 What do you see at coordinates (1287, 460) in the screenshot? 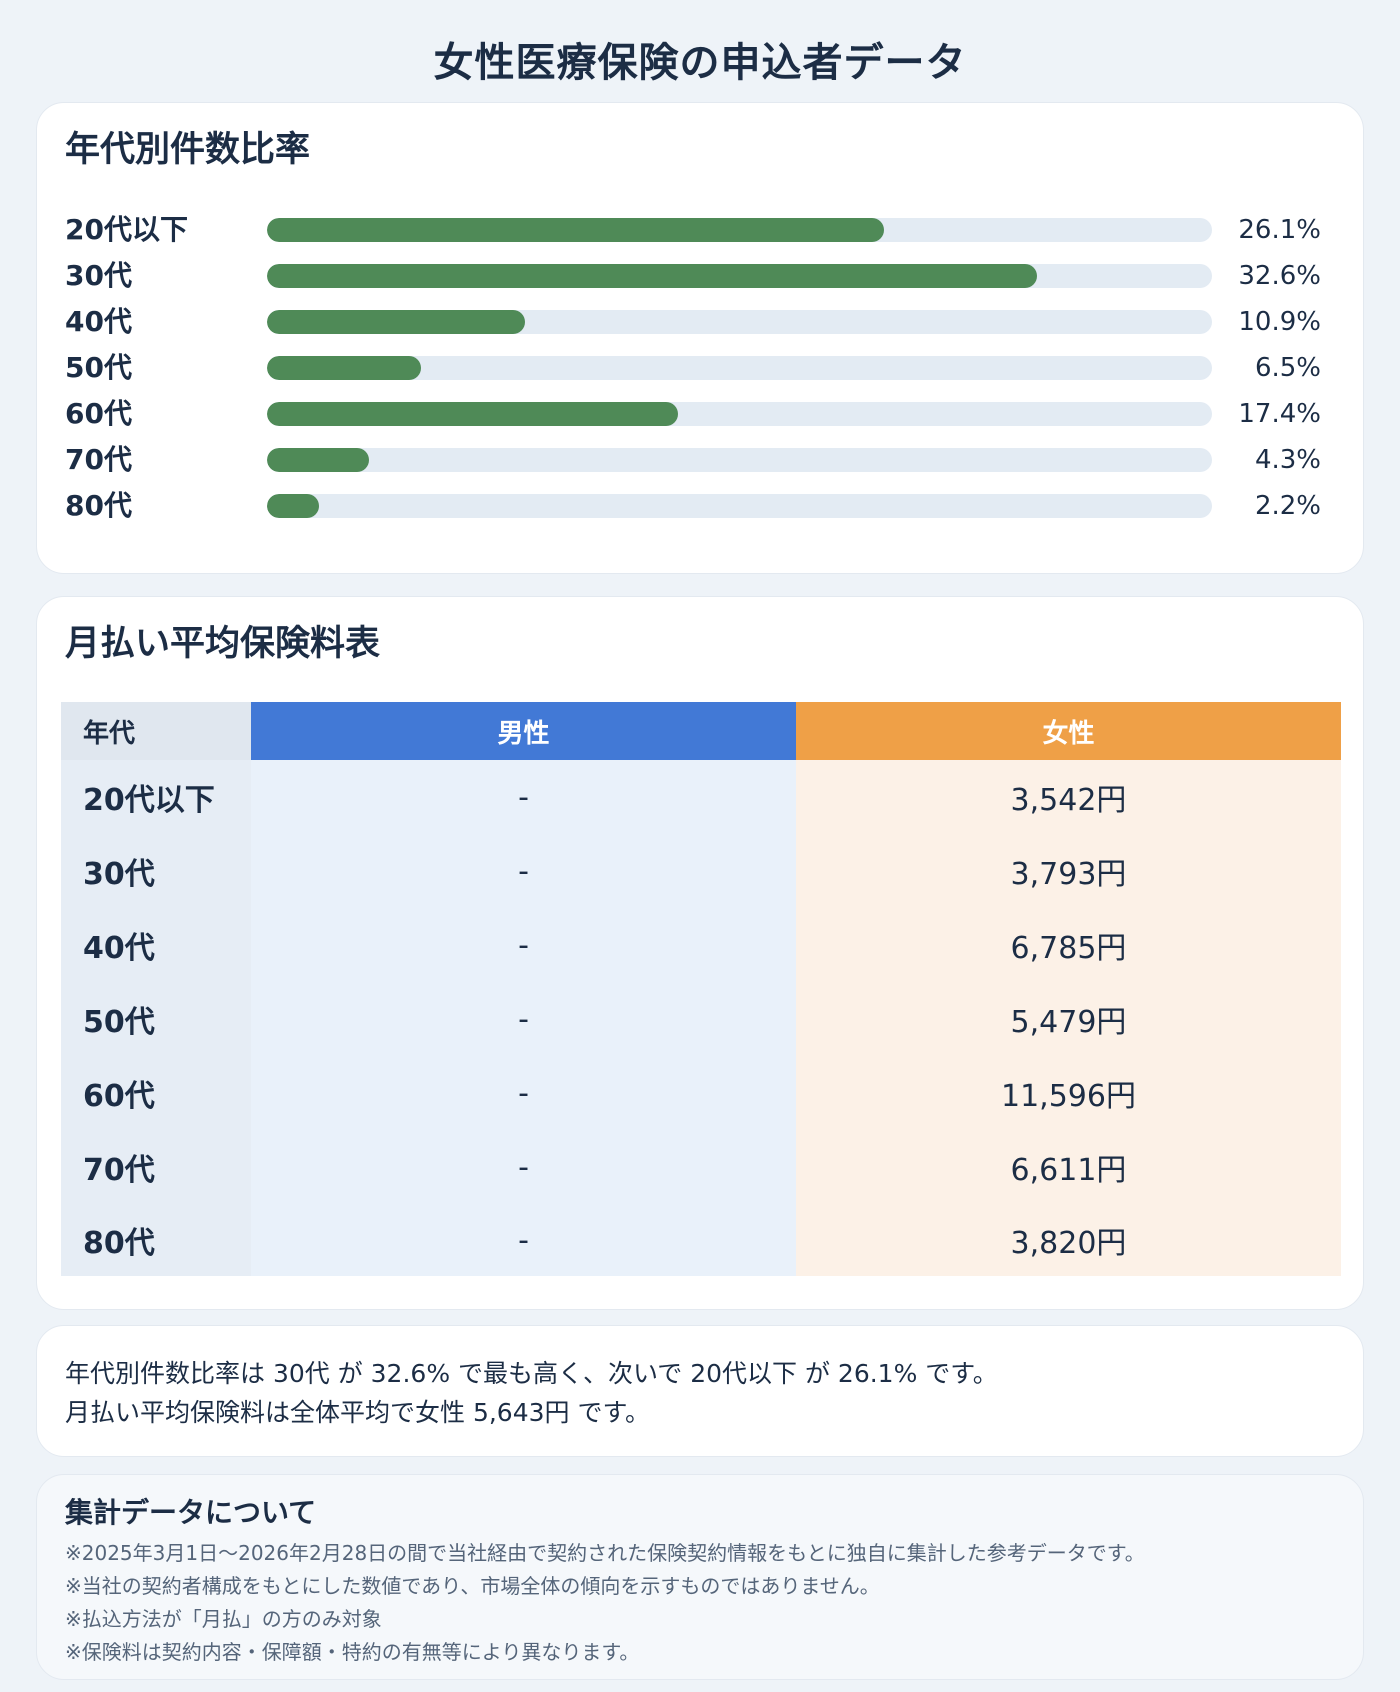
I see `bar-value-label: 4.3%` at bounding box center [1287, 460].